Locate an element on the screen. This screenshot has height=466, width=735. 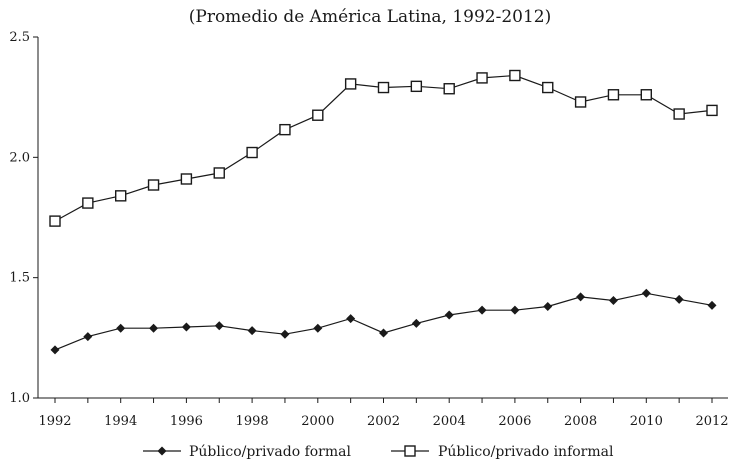
y-tick-label: 2.5 is located at coordinates (19, 37).